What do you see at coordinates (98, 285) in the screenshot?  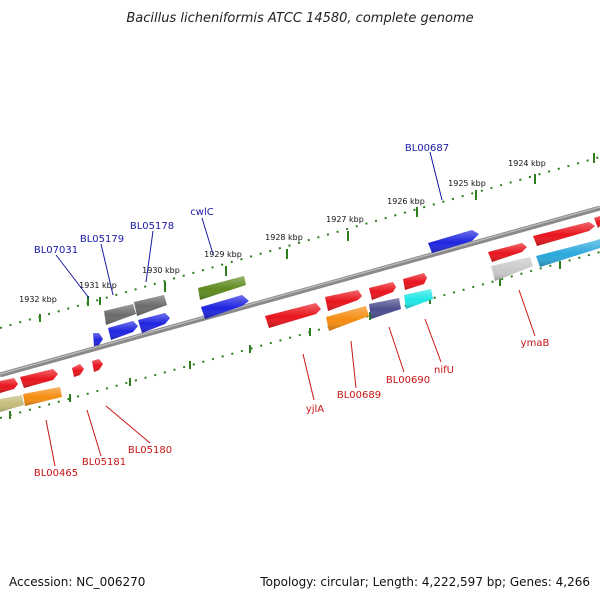 I see `scale-tick-label: 1931 kbp` at bounding box center [98, 285].